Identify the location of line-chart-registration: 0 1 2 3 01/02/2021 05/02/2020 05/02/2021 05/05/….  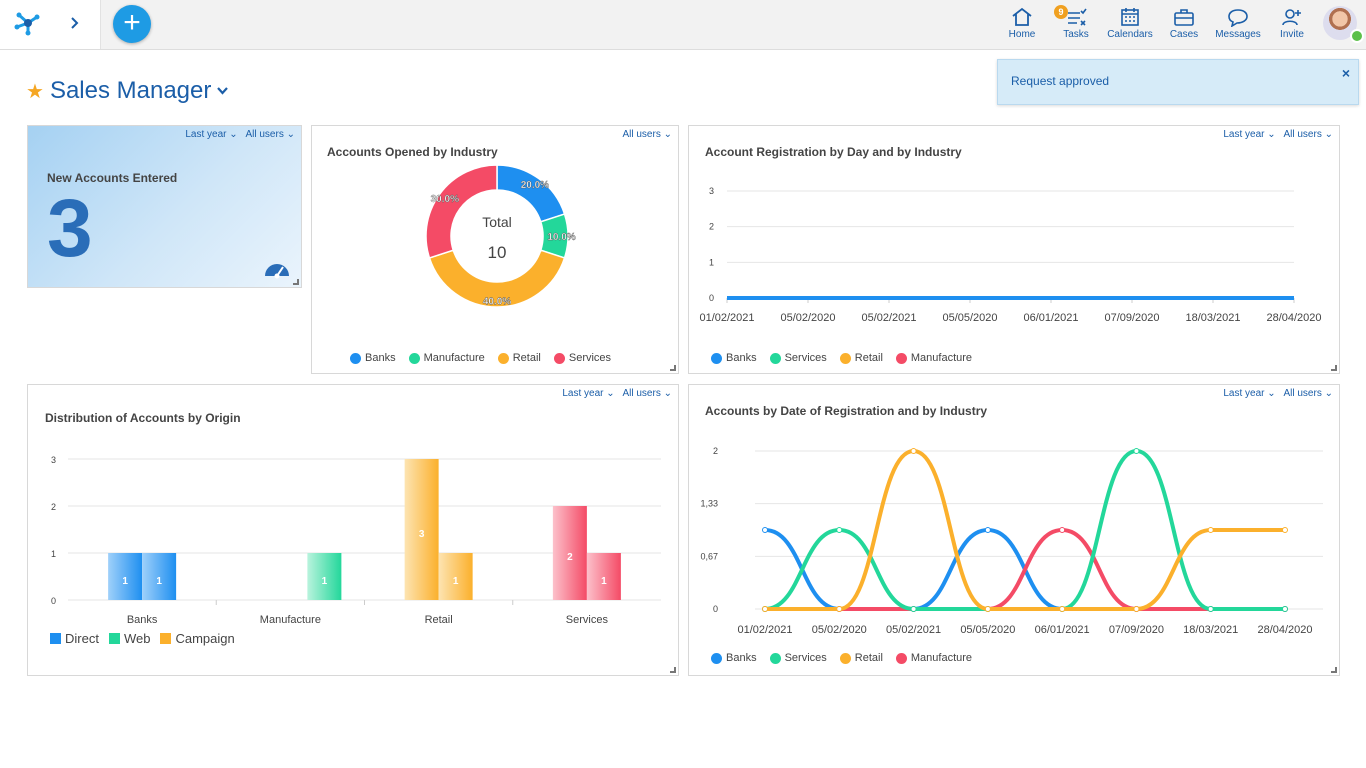
(1010, 255).